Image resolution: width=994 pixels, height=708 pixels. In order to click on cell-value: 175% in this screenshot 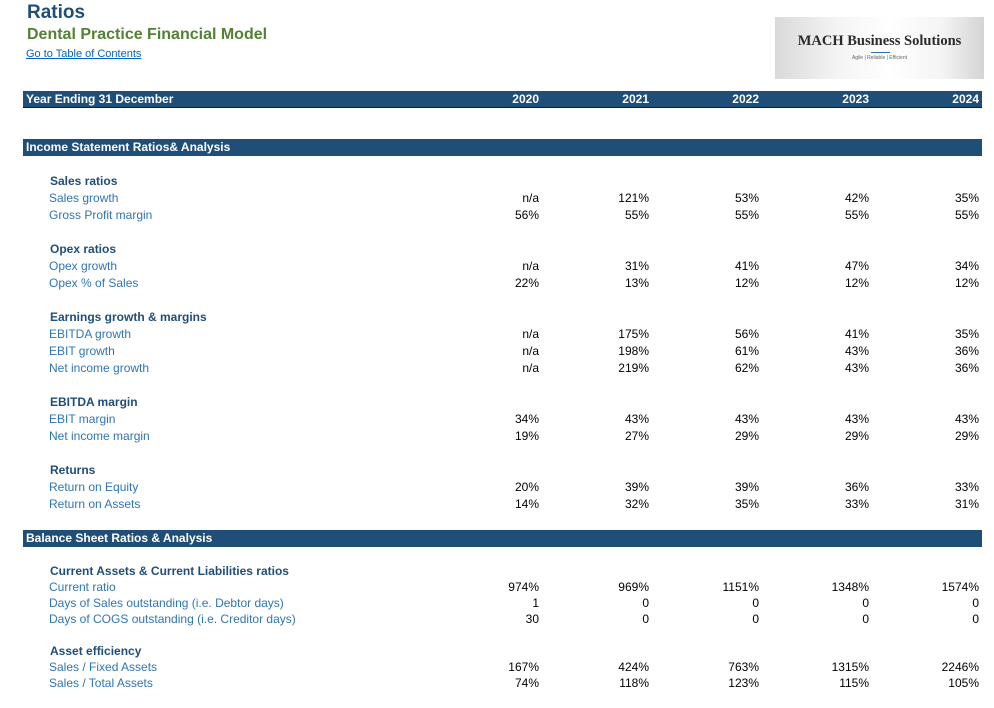, I will do `click(633, 334)`.